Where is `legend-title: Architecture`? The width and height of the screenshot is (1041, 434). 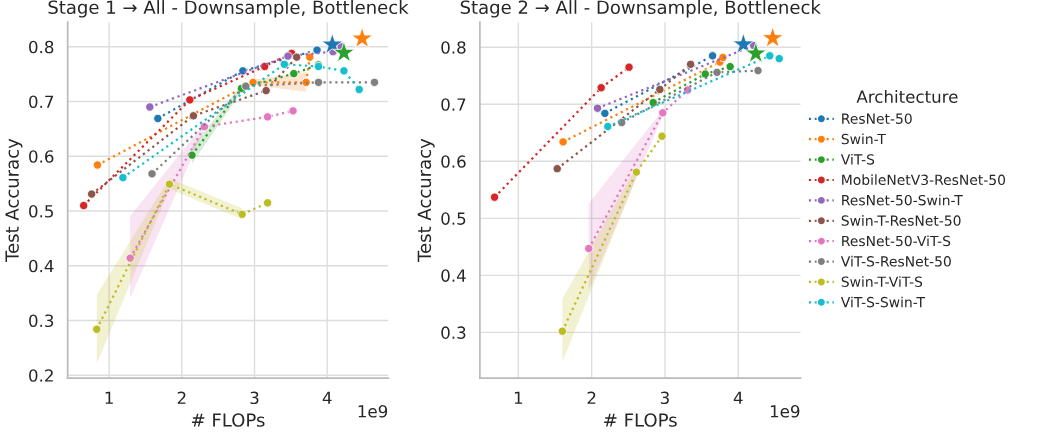
legend-title: Architecture is located at coordinates (907, 96).